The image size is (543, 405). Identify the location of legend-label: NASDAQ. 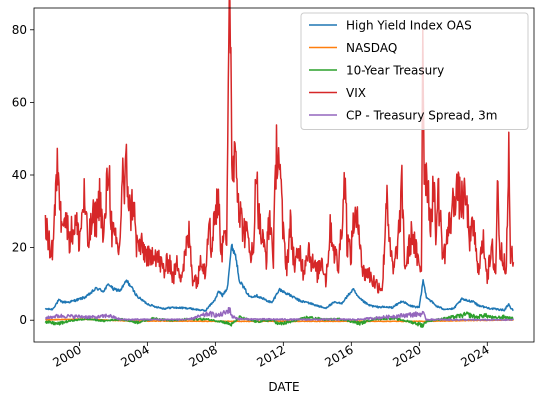
(371, 48).